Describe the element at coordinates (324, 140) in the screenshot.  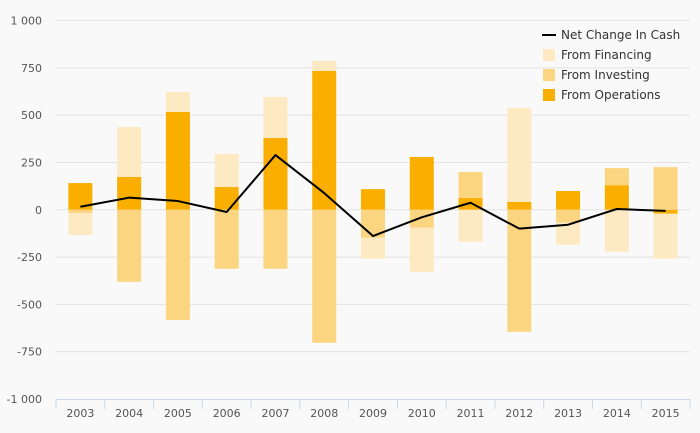
I see `bar-from-operations-2008` at that location.